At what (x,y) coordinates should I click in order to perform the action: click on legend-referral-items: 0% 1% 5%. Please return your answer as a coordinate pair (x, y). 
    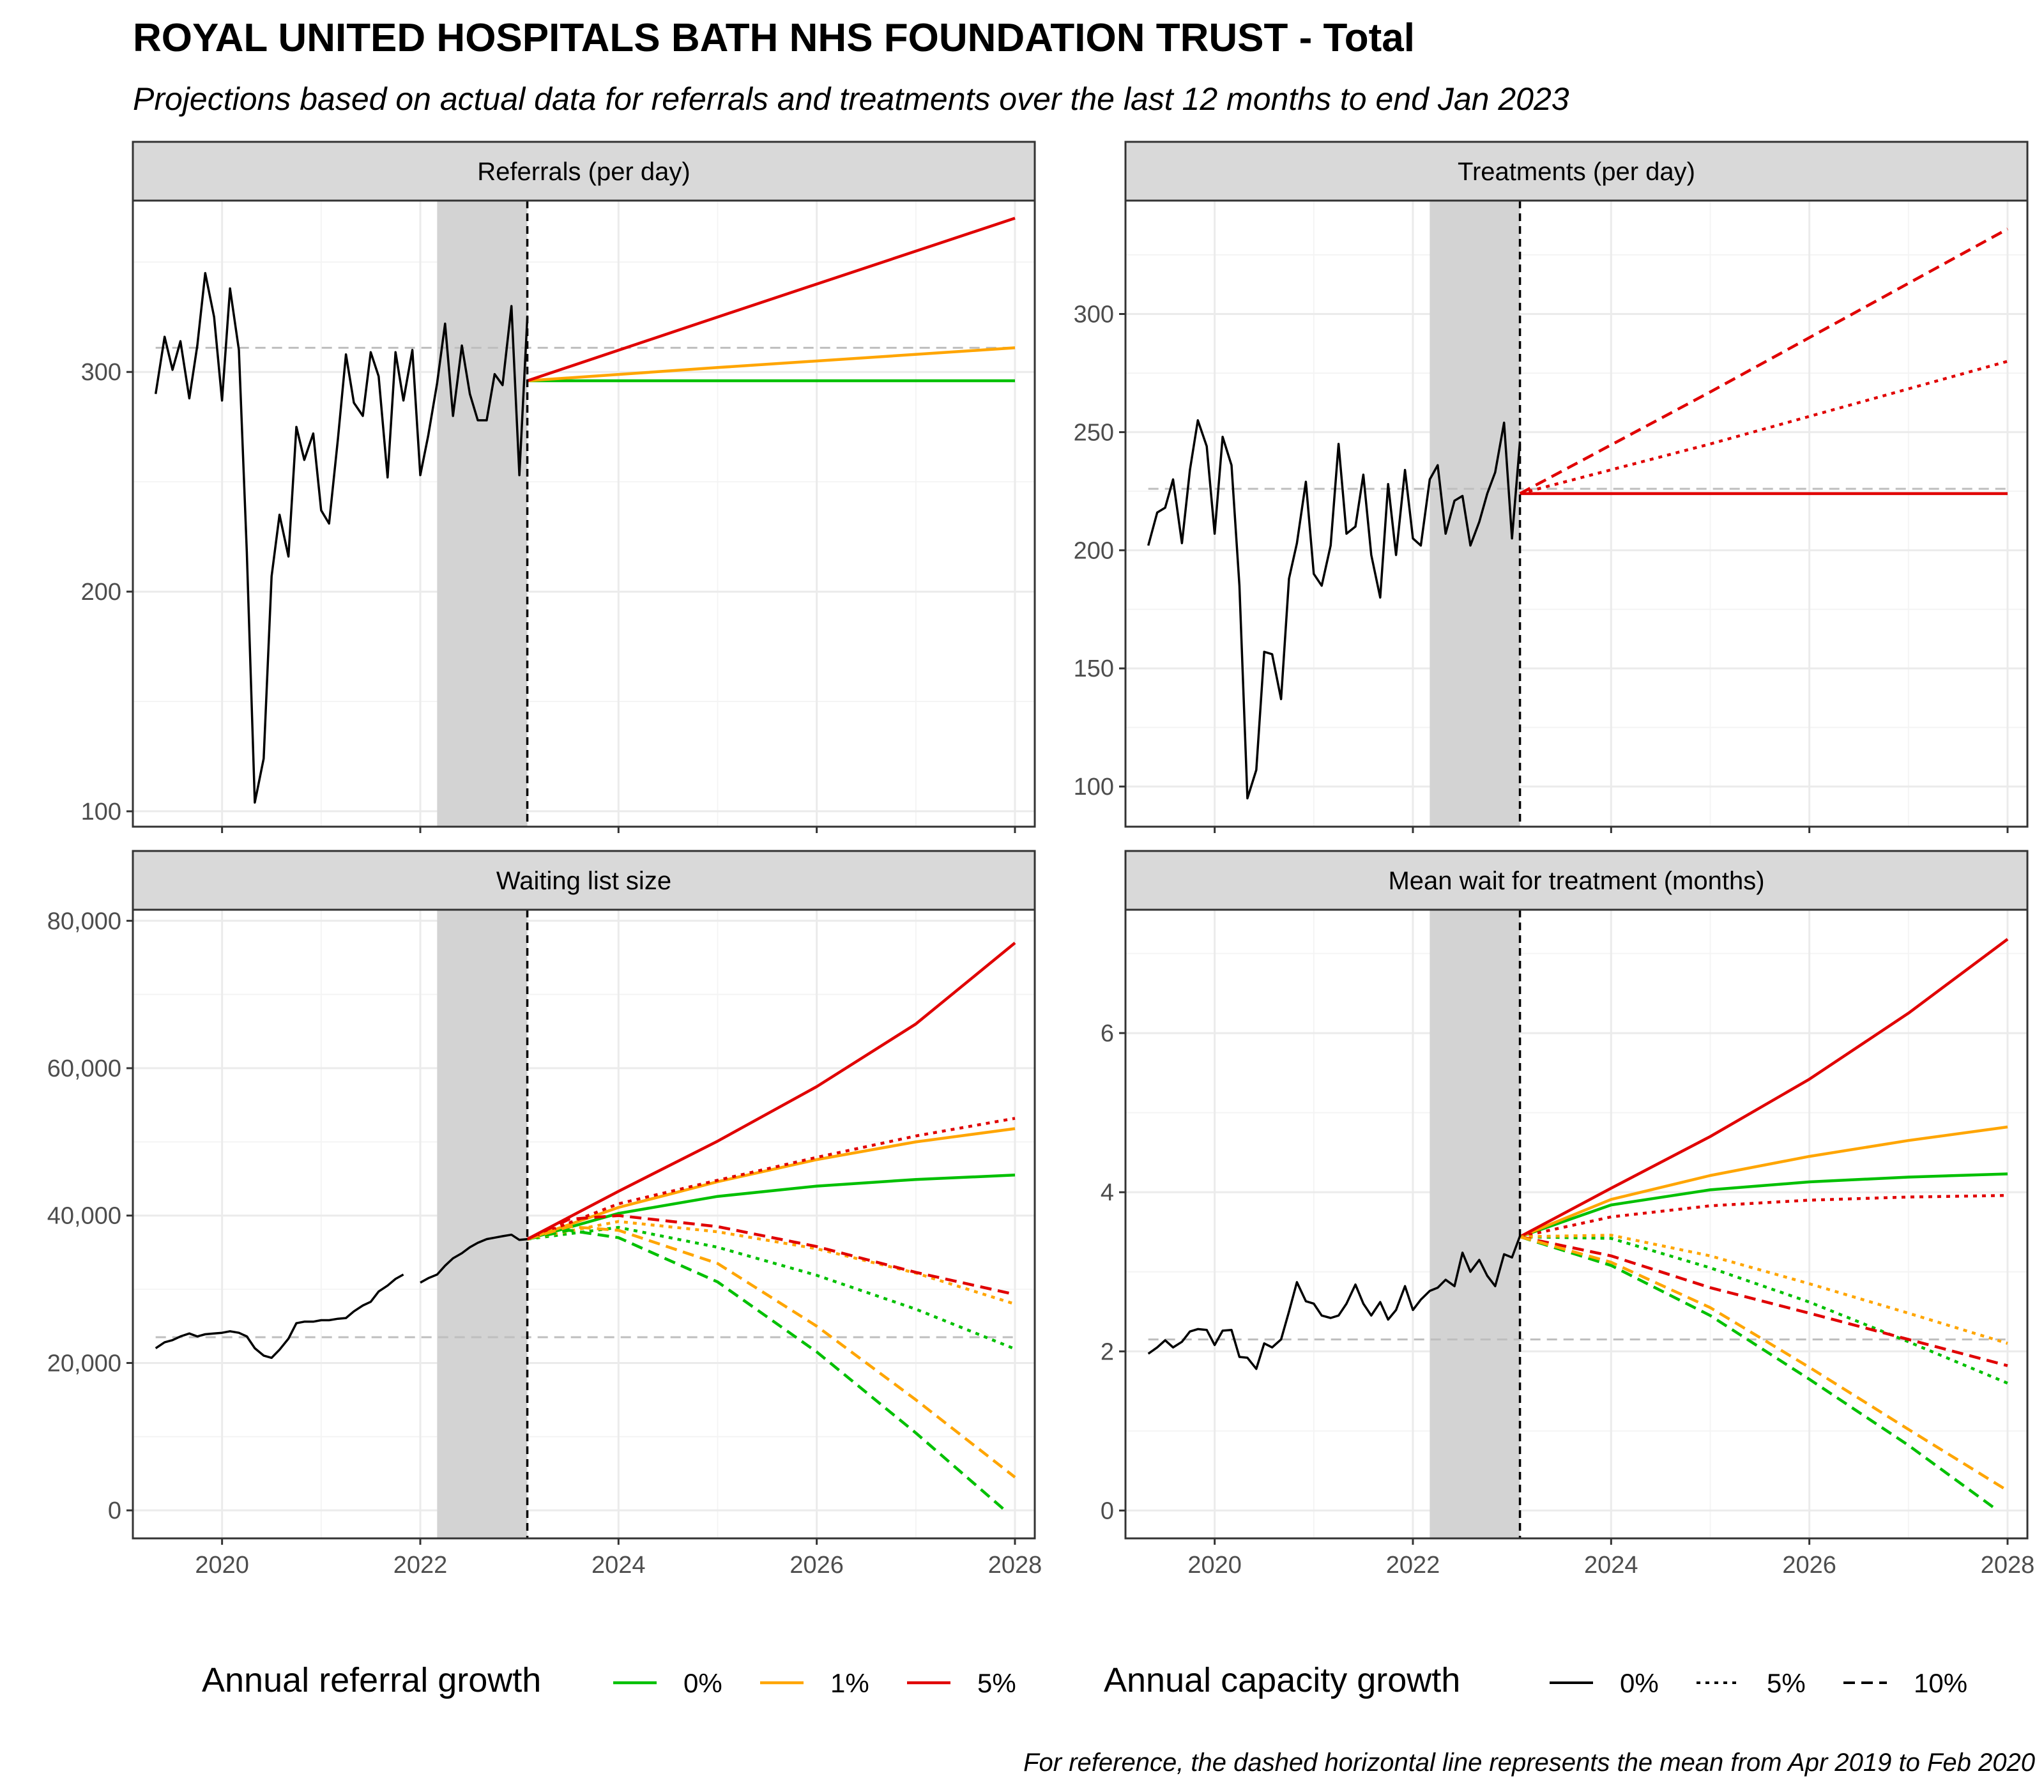
    Looking at the image, I should click on (814, 1683).